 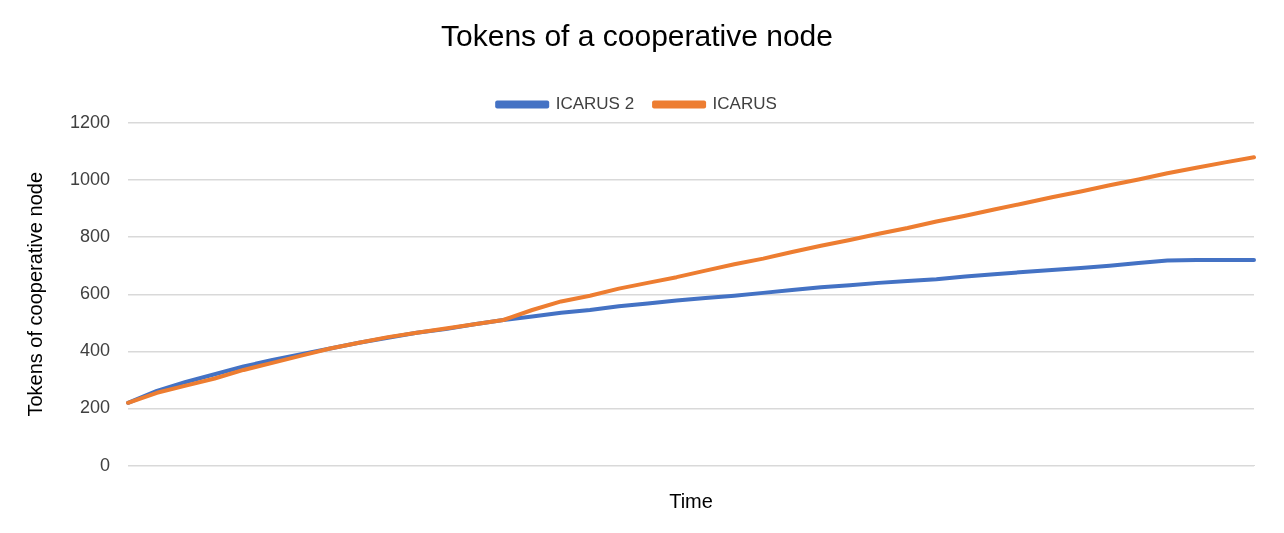 I want to click on y-tick-label: 0, so click(x=105, y=464).